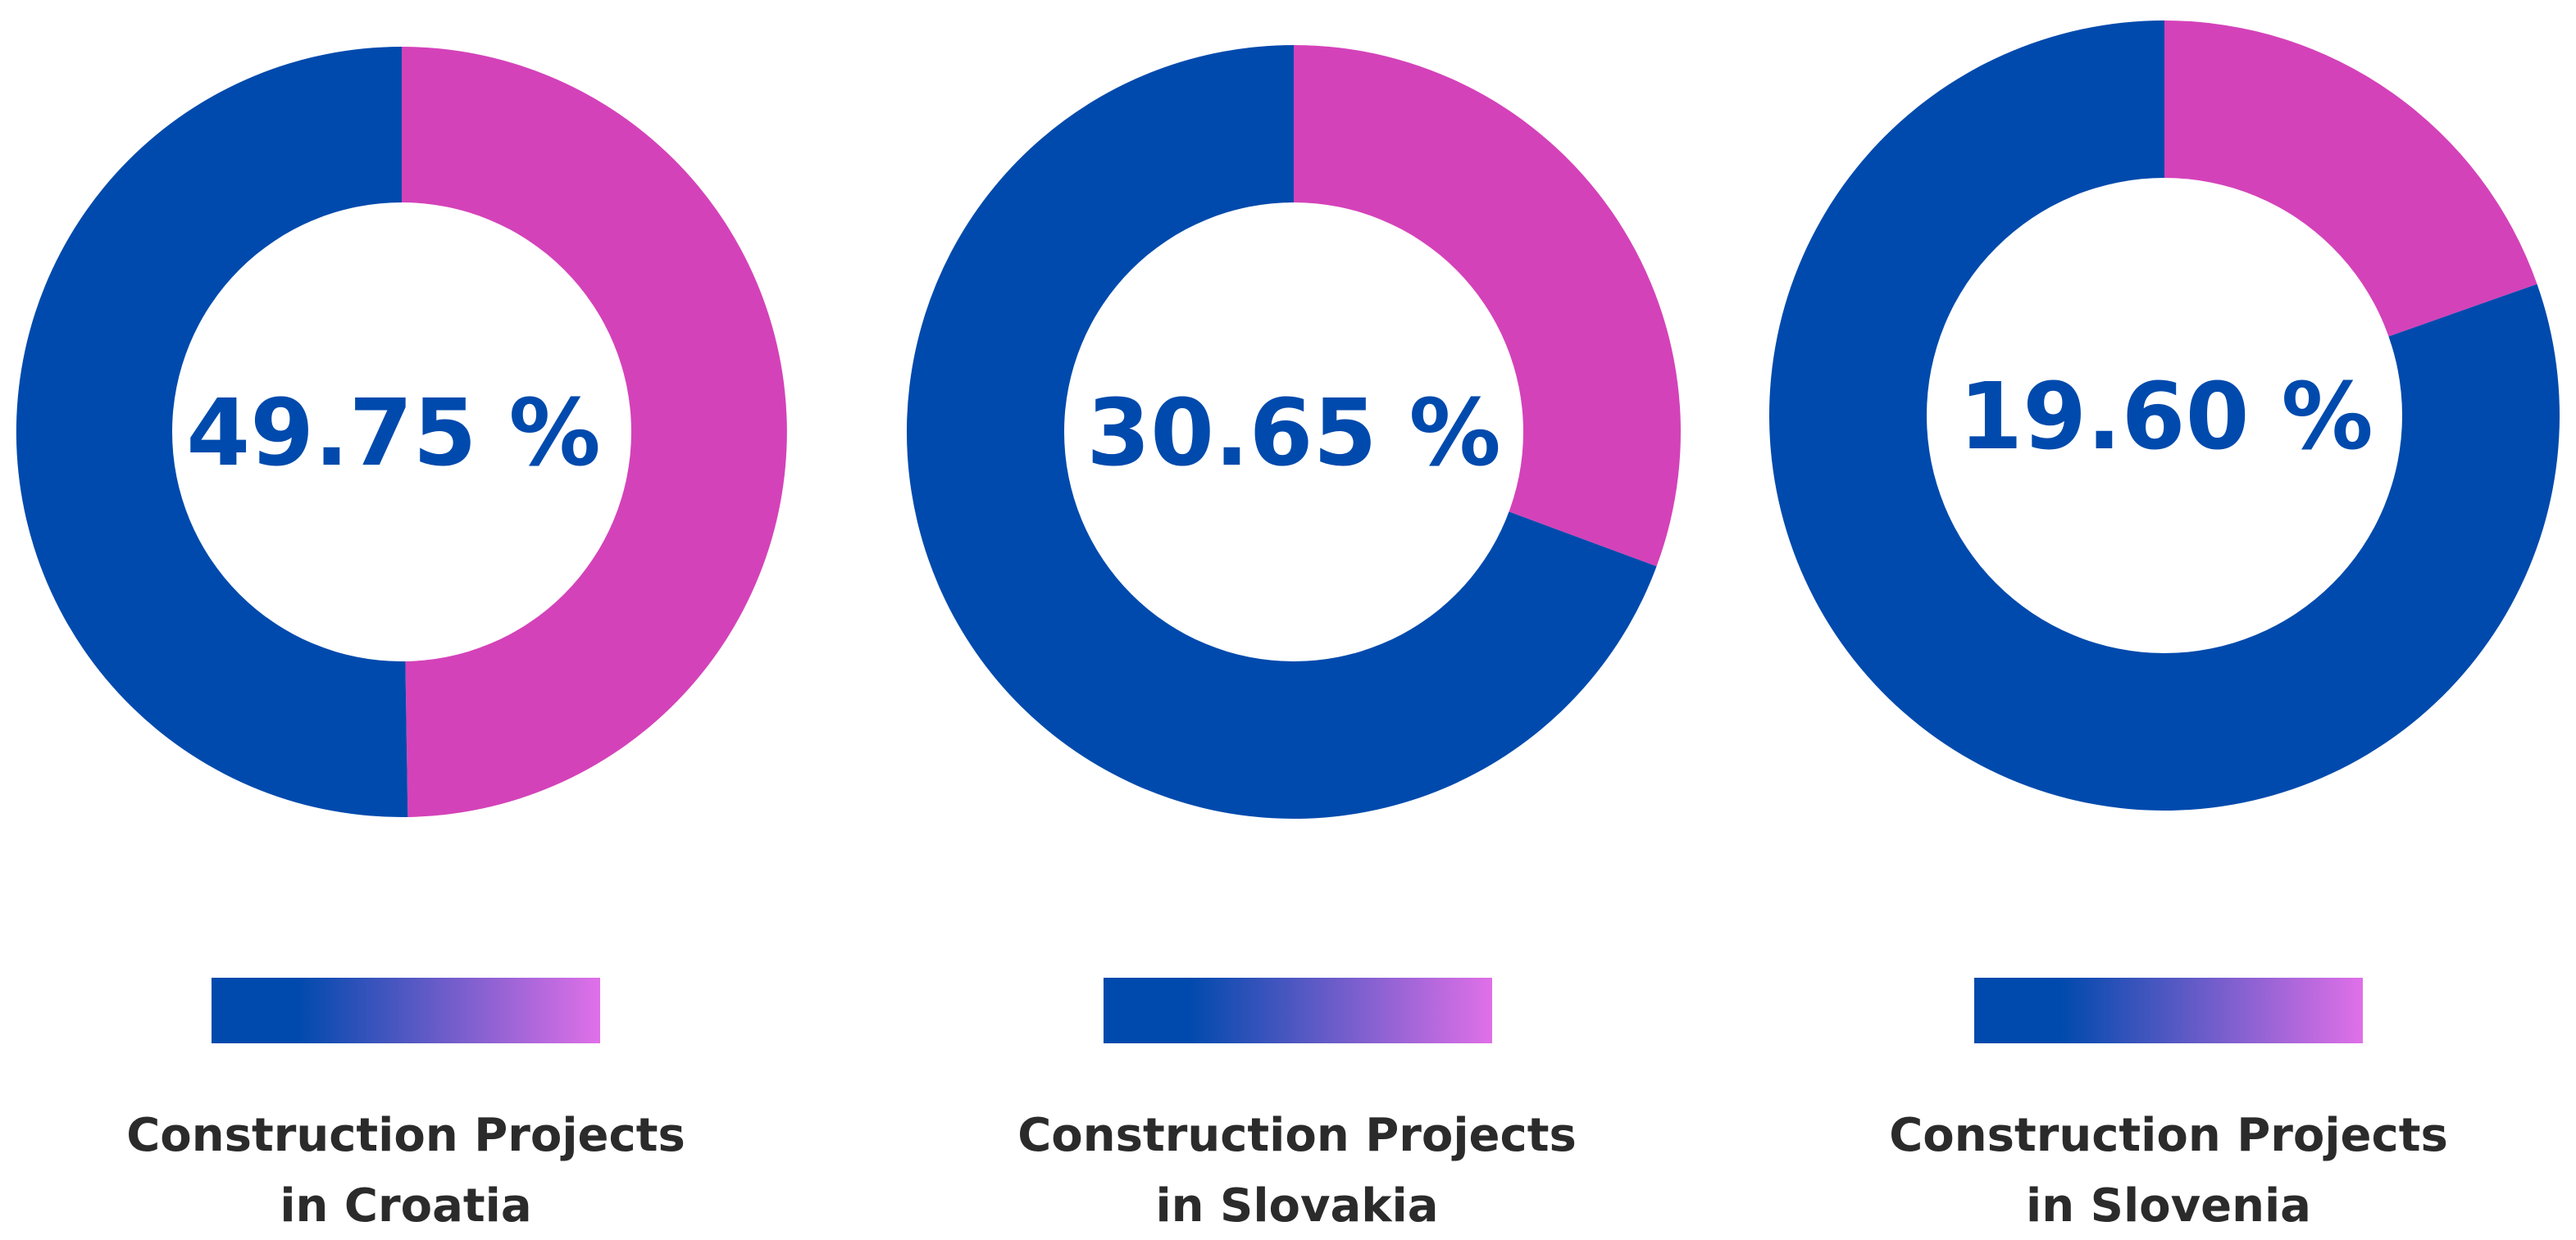  Describe the element at coordinates (405, 1206) in the screenshot. I see `chart-caption-line-2: in Croatia` at that location.